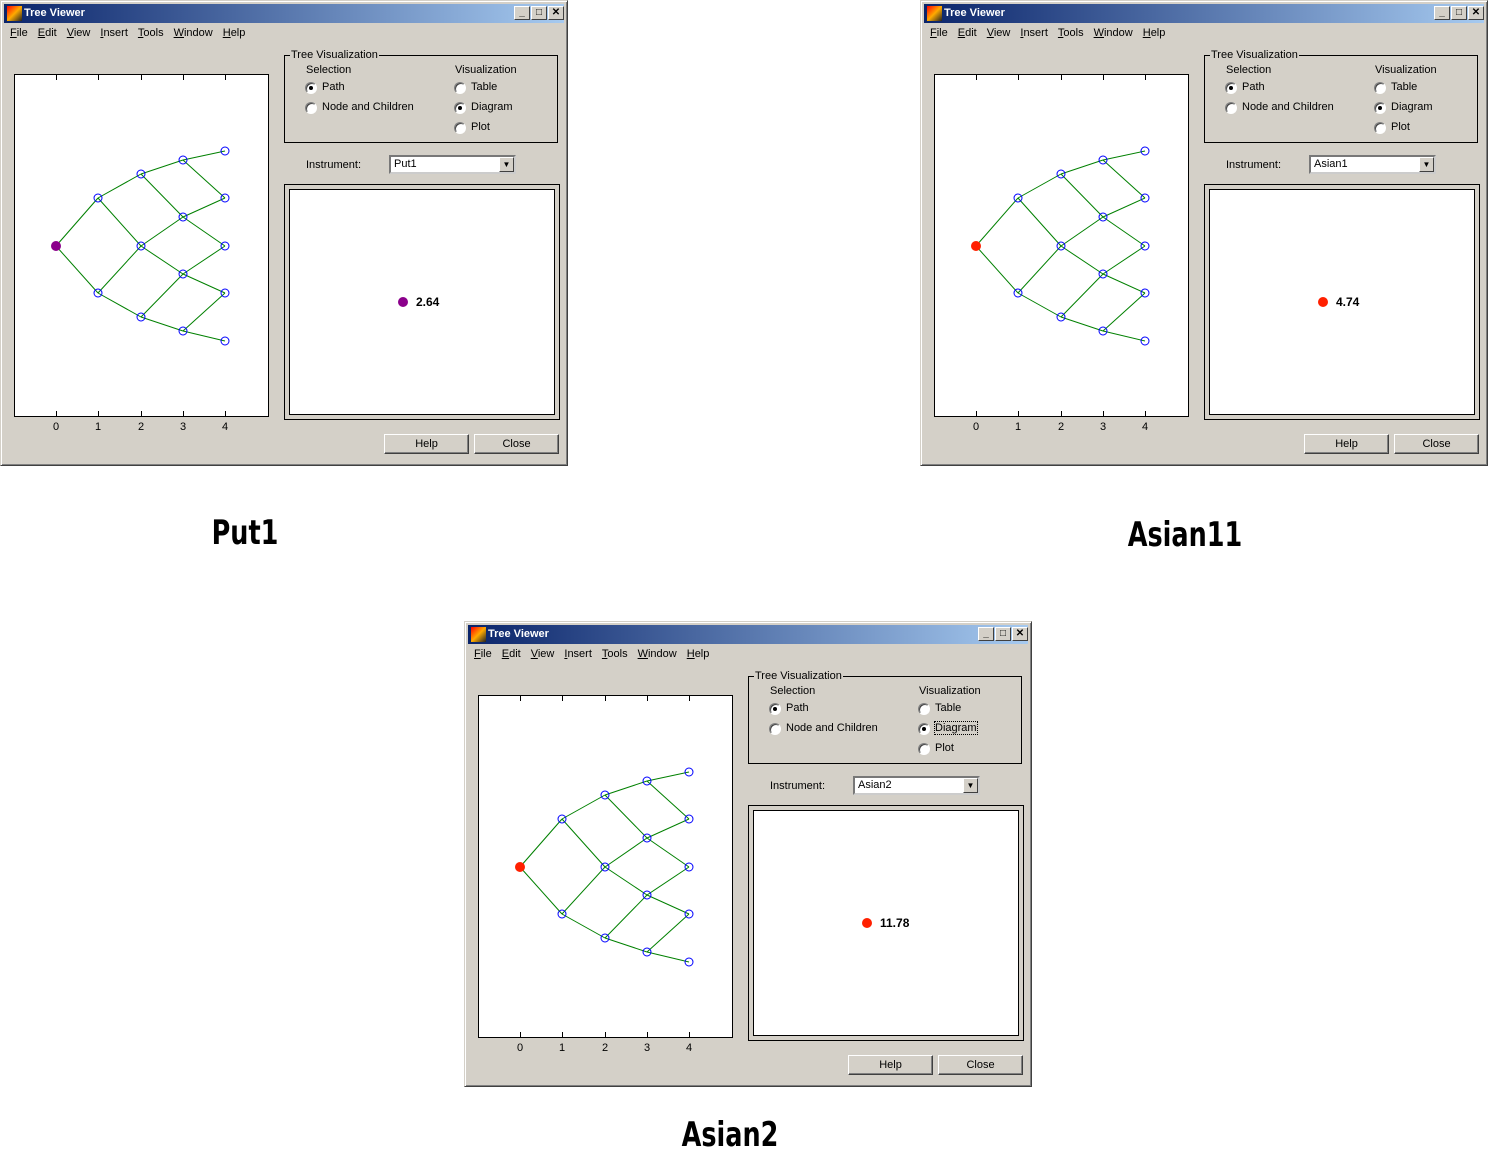 This screenshot has width=1488, height=1155. Describe the element at coordinates (520, 1048) in the screenshot. I see `x-tick-label: 0` at that location.